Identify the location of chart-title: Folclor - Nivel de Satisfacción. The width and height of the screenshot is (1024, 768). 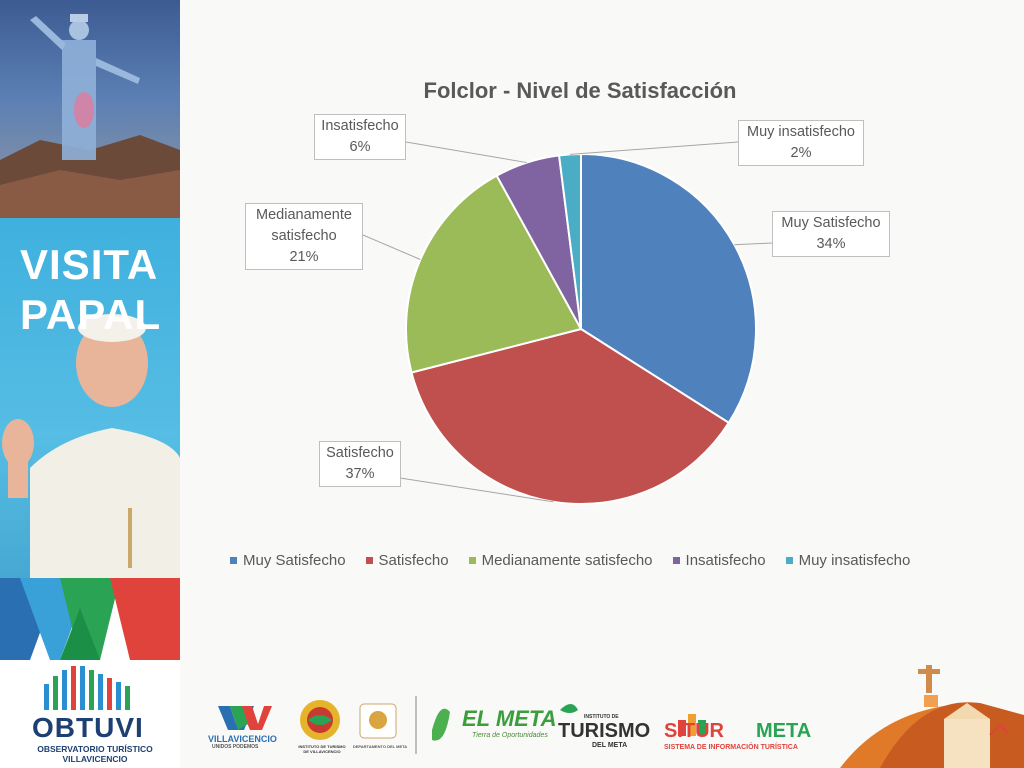
(580, 90).